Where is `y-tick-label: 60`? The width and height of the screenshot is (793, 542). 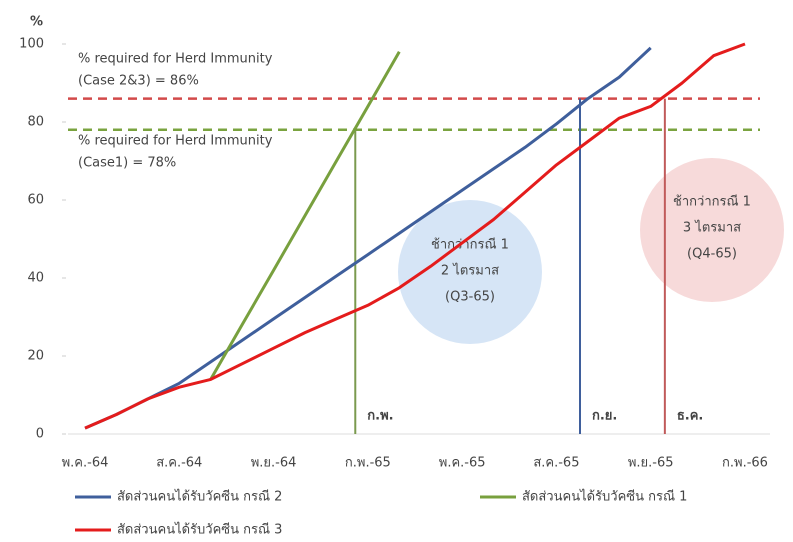 y-tick-label: 60 is located at coordinates (35, 200).